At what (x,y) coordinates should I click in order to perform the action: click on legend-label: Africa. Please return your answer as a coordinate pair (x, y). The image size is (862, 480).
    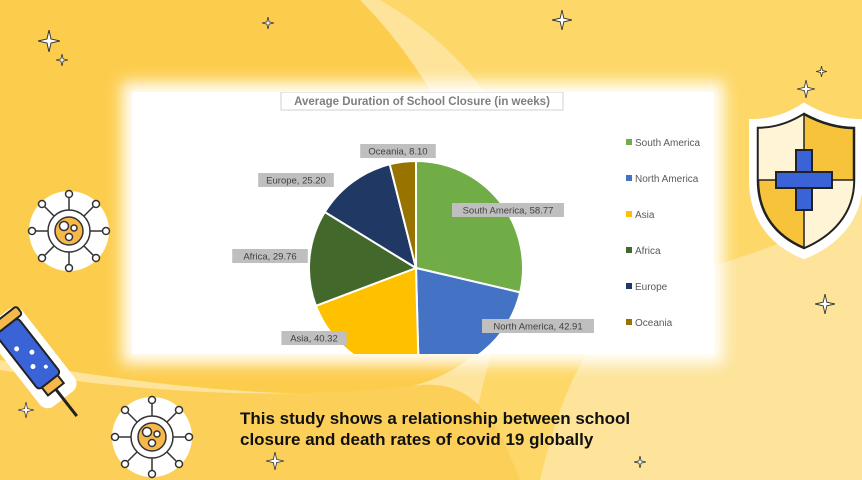
    Looking at the image, I should click on (648, 251).